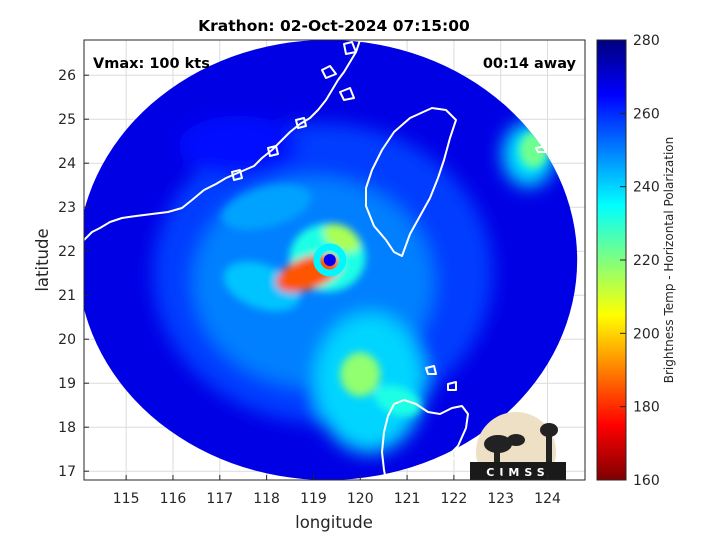  What do you see at coordinates (67, 164) in the screenshot?
I see `y-tick-label: 24` at bounding box center [67, 164].